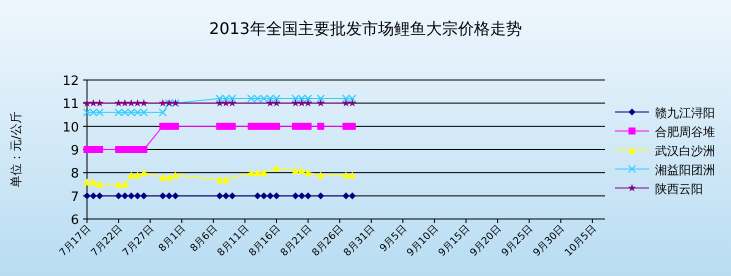 This screenshot has width=731, height=276. What do you see at coordinates (685, 132) in the screenshot?
I see `legend-label: 合肥周谷堆` at bounding box center [685, 132].